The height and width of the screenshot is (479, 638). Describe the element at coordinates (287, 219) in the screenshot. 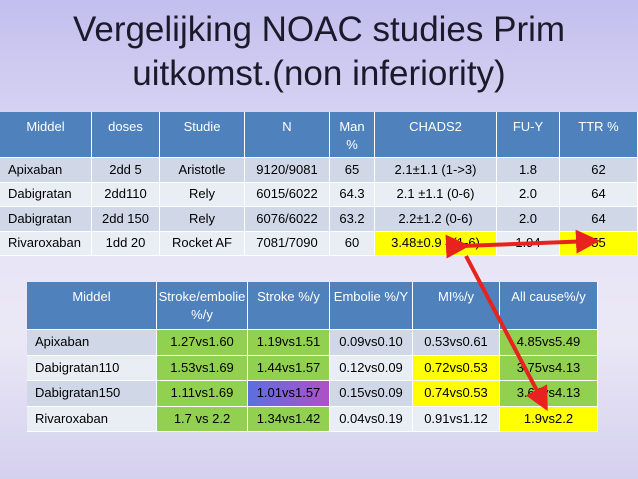

I see `cell: 6076/6022` at that location.